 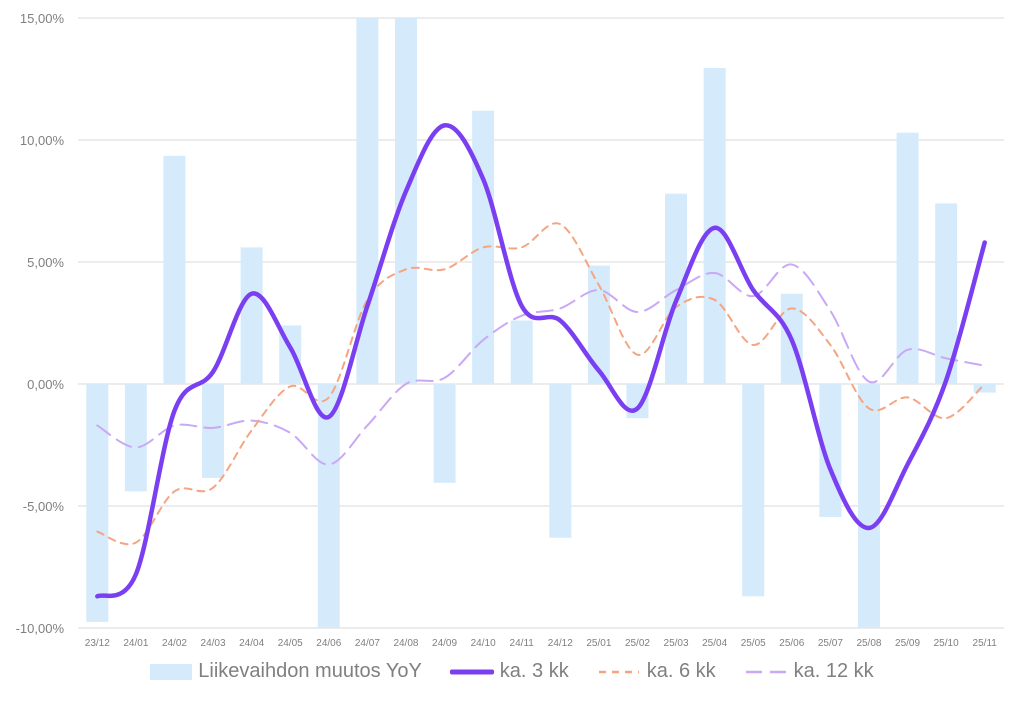 I want to click on x-tick-label: 24/01, so click(x=135, y=643).